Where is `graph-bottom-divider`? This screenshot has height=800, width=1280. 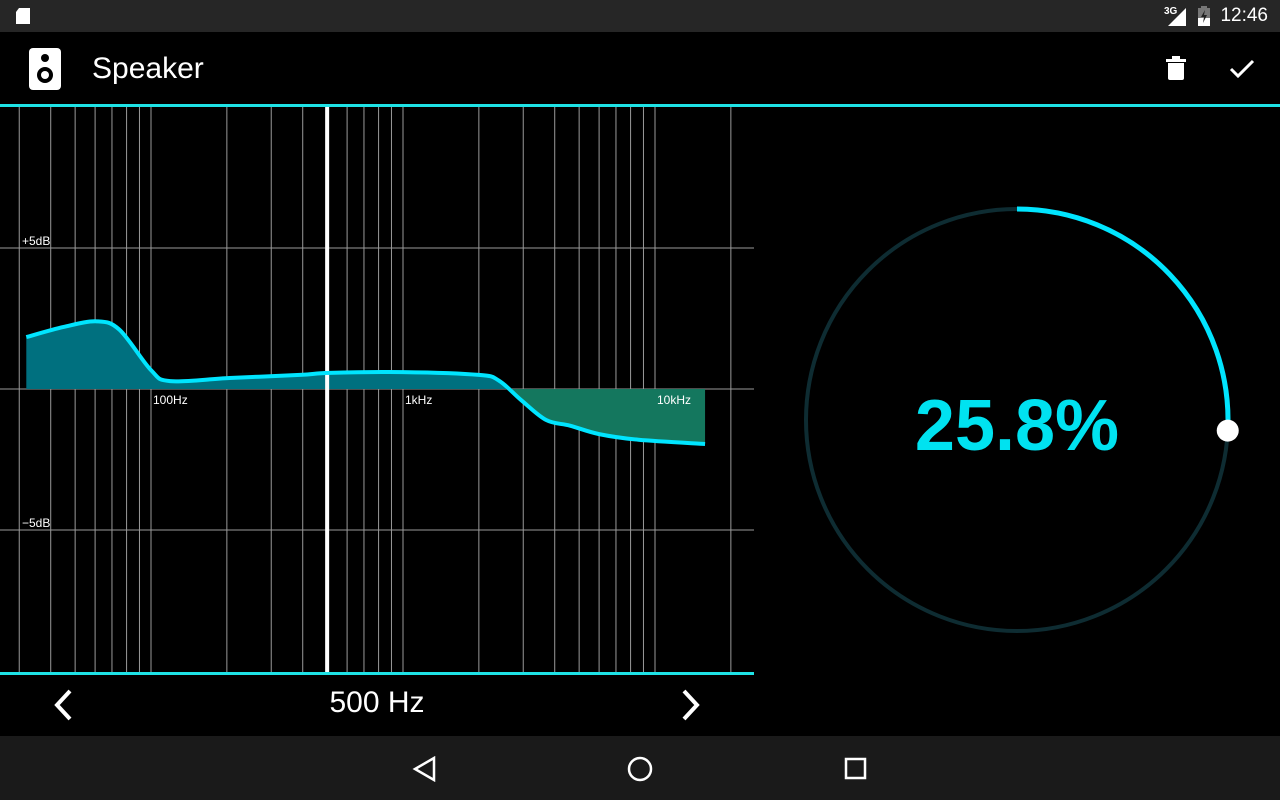 graph-bottom-divider is located at coordinates (377, 673).